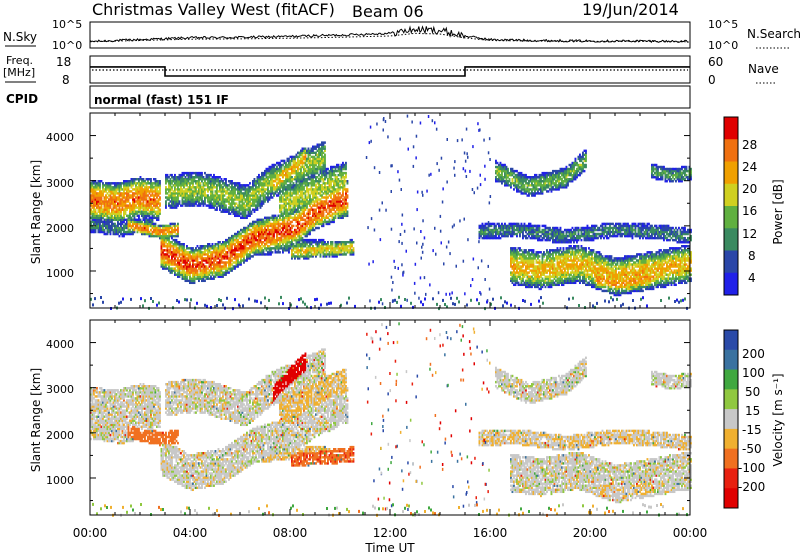 This screenshot has width=800, height=554. I want to click on nsky-label: N.Sky, so click(20, 37).